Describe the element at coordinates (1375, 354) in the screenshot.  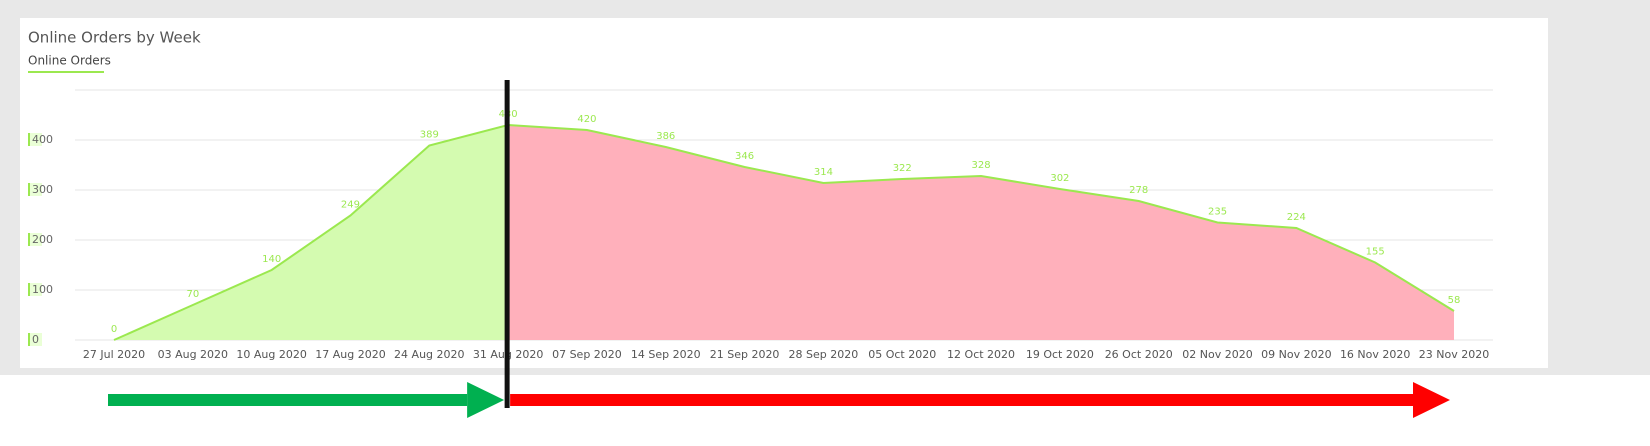
I see `x-tick-label: 16 Nov 2020` at that location.